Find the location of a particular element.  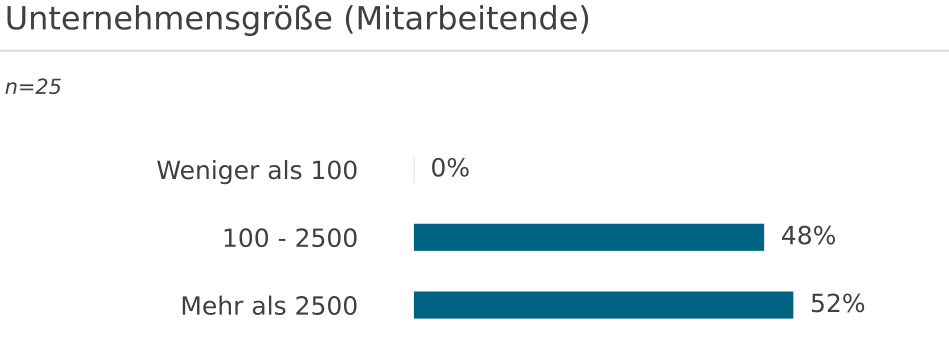

data-label: 52% is located at coordinates (838, 302).